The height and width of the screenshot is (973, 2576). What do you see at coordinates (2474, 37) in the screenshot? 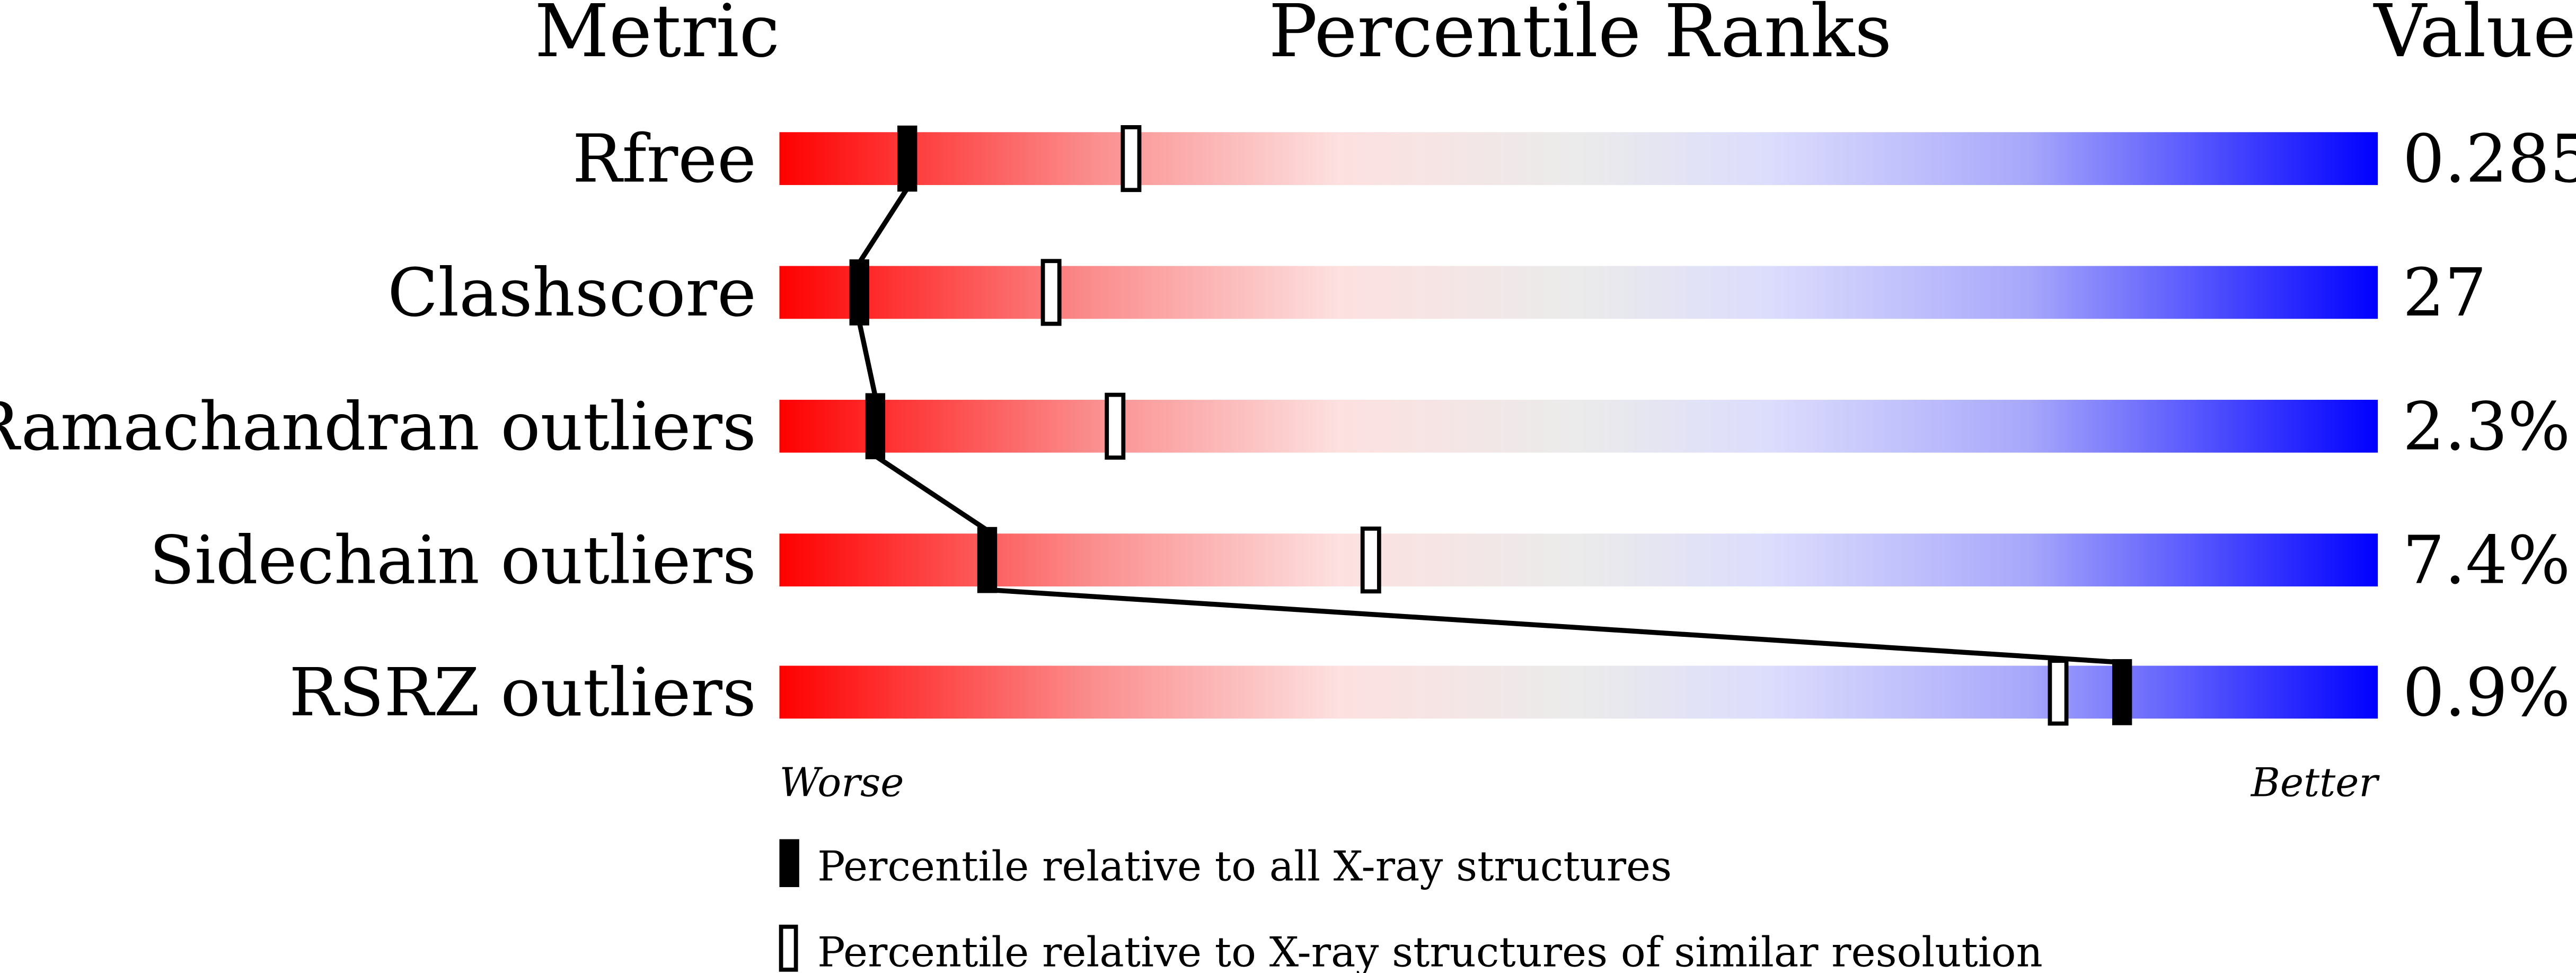
I see `header-value: Value` at bounding box center [2474, 37].